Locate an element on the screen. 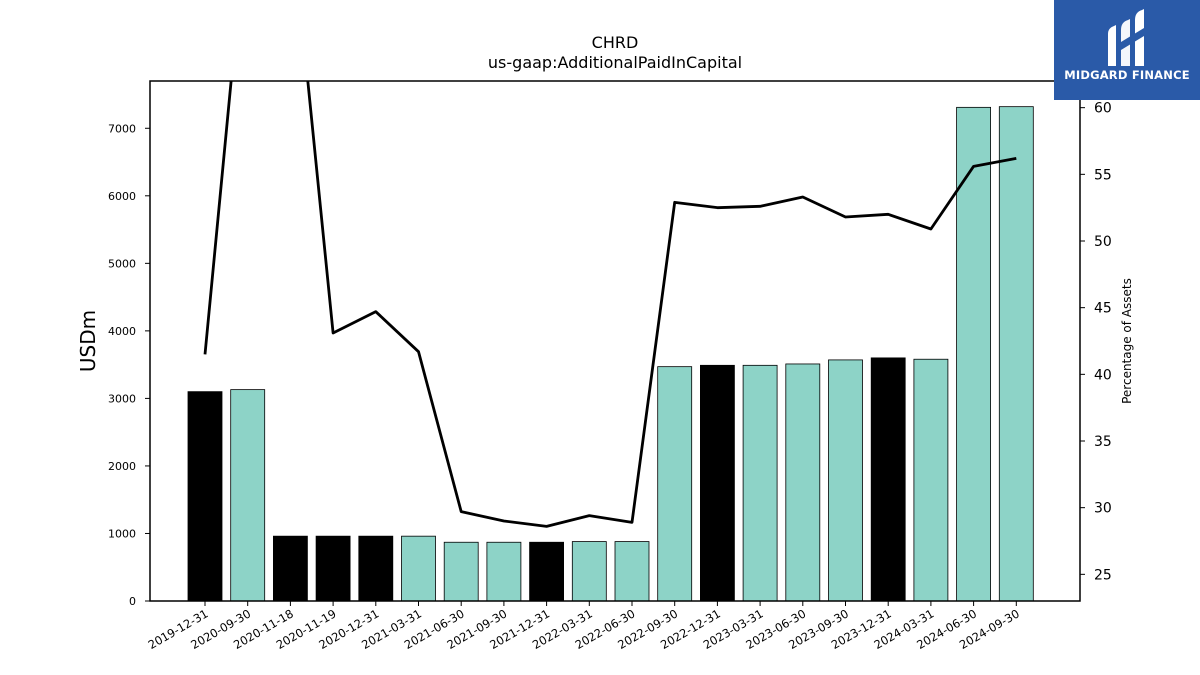 Image resolution: width=1200 pixels, height=675 pixels. y2-axis-label: Percentage of Assets is located at coordinates (1127, 341).